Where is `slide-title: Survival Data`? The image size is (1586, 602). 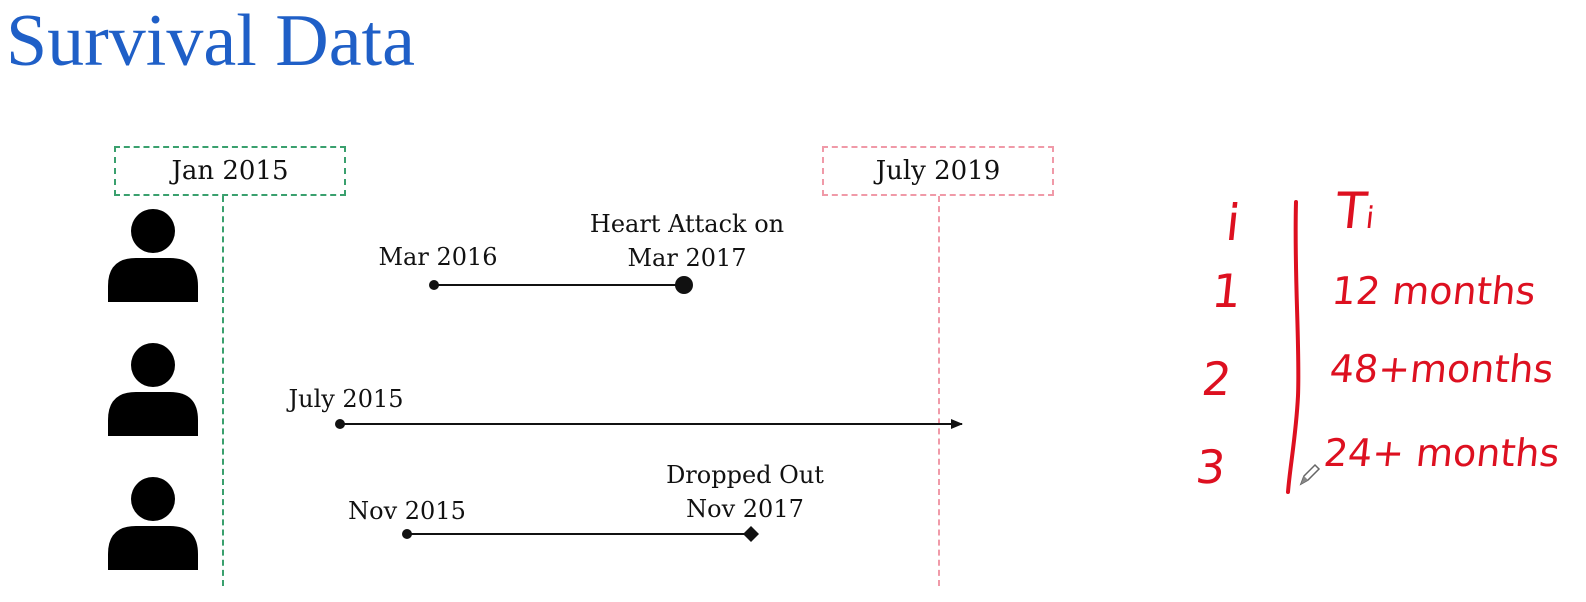 slide-title: Survival Data is located at coordinates (210, 41).